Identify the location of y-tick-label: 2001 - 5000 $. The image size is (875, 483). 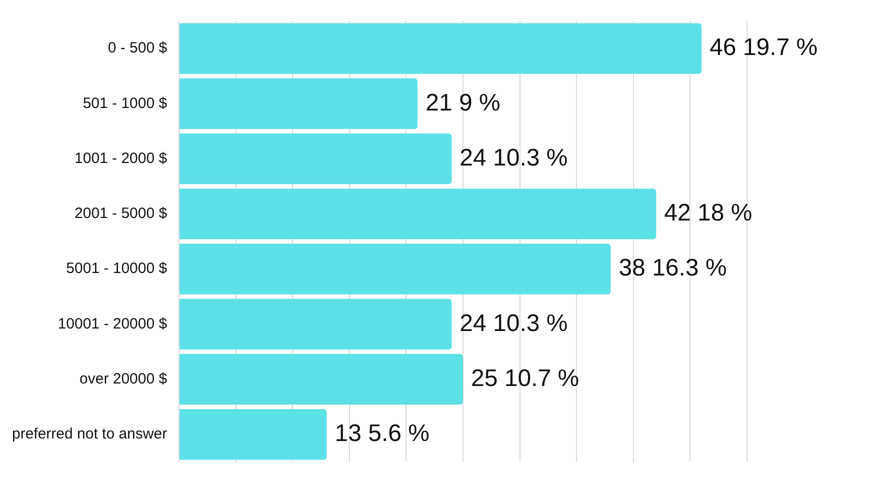
(121, 213).